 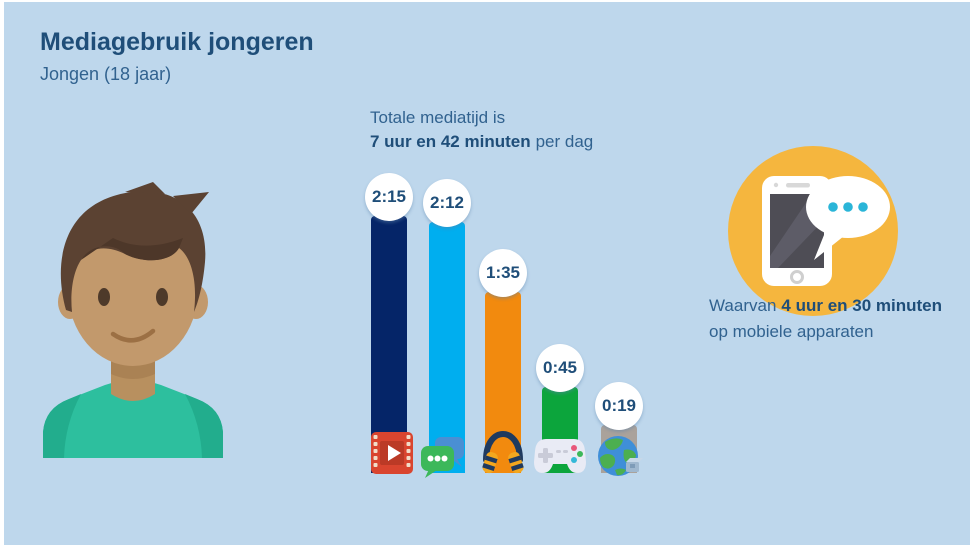 What do you see at coordinates (620, 458) in the screenshot?
I see `globe-icon` at bounding box center [620, 458].